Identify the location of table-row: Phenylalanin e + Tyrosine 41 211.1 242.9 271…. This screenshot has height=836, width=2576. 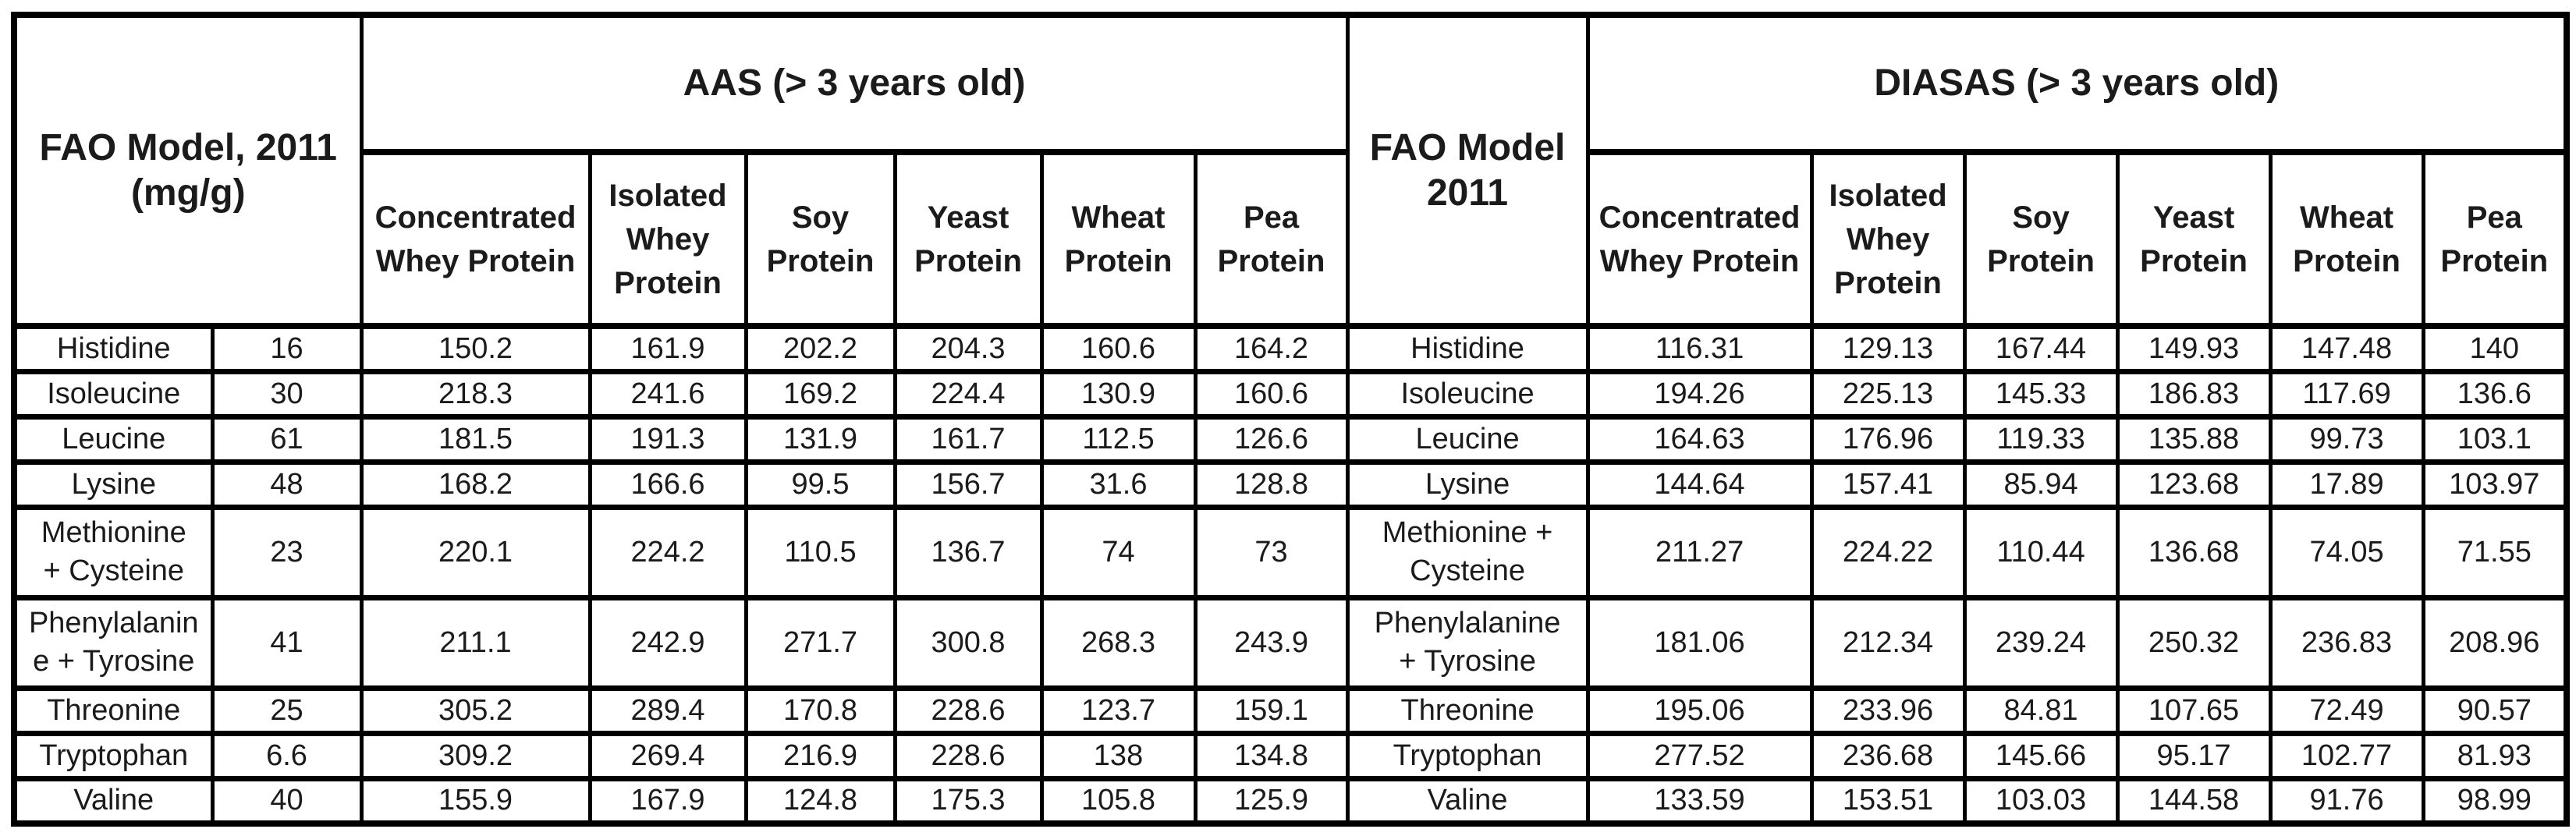
(1290, 642).